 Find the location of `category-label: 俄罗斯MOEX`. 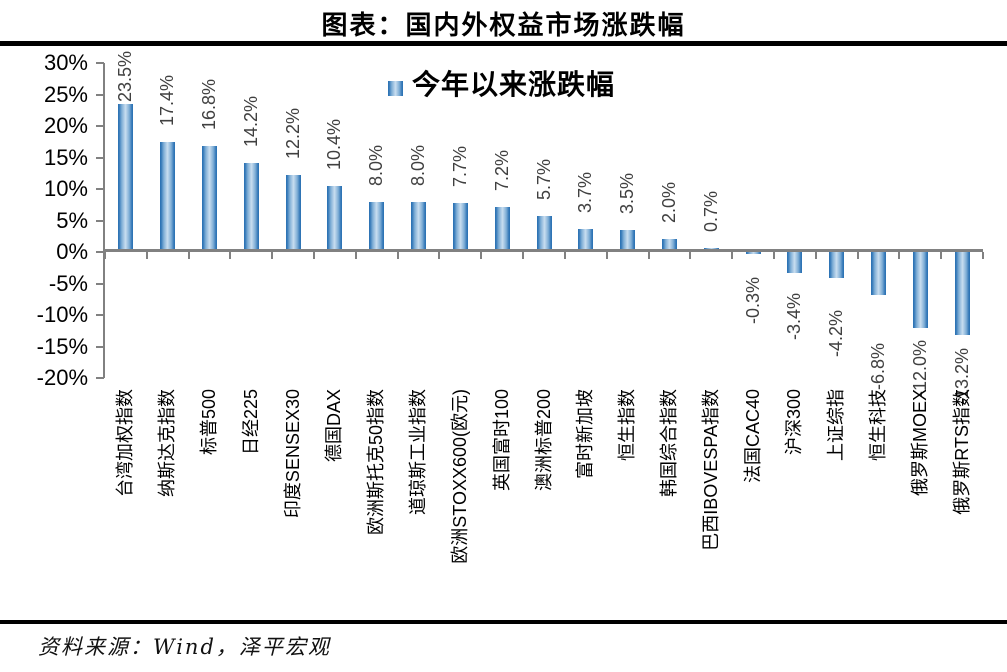

category-label: 俄罗斯MOEX is located at coordinates (919, 443).